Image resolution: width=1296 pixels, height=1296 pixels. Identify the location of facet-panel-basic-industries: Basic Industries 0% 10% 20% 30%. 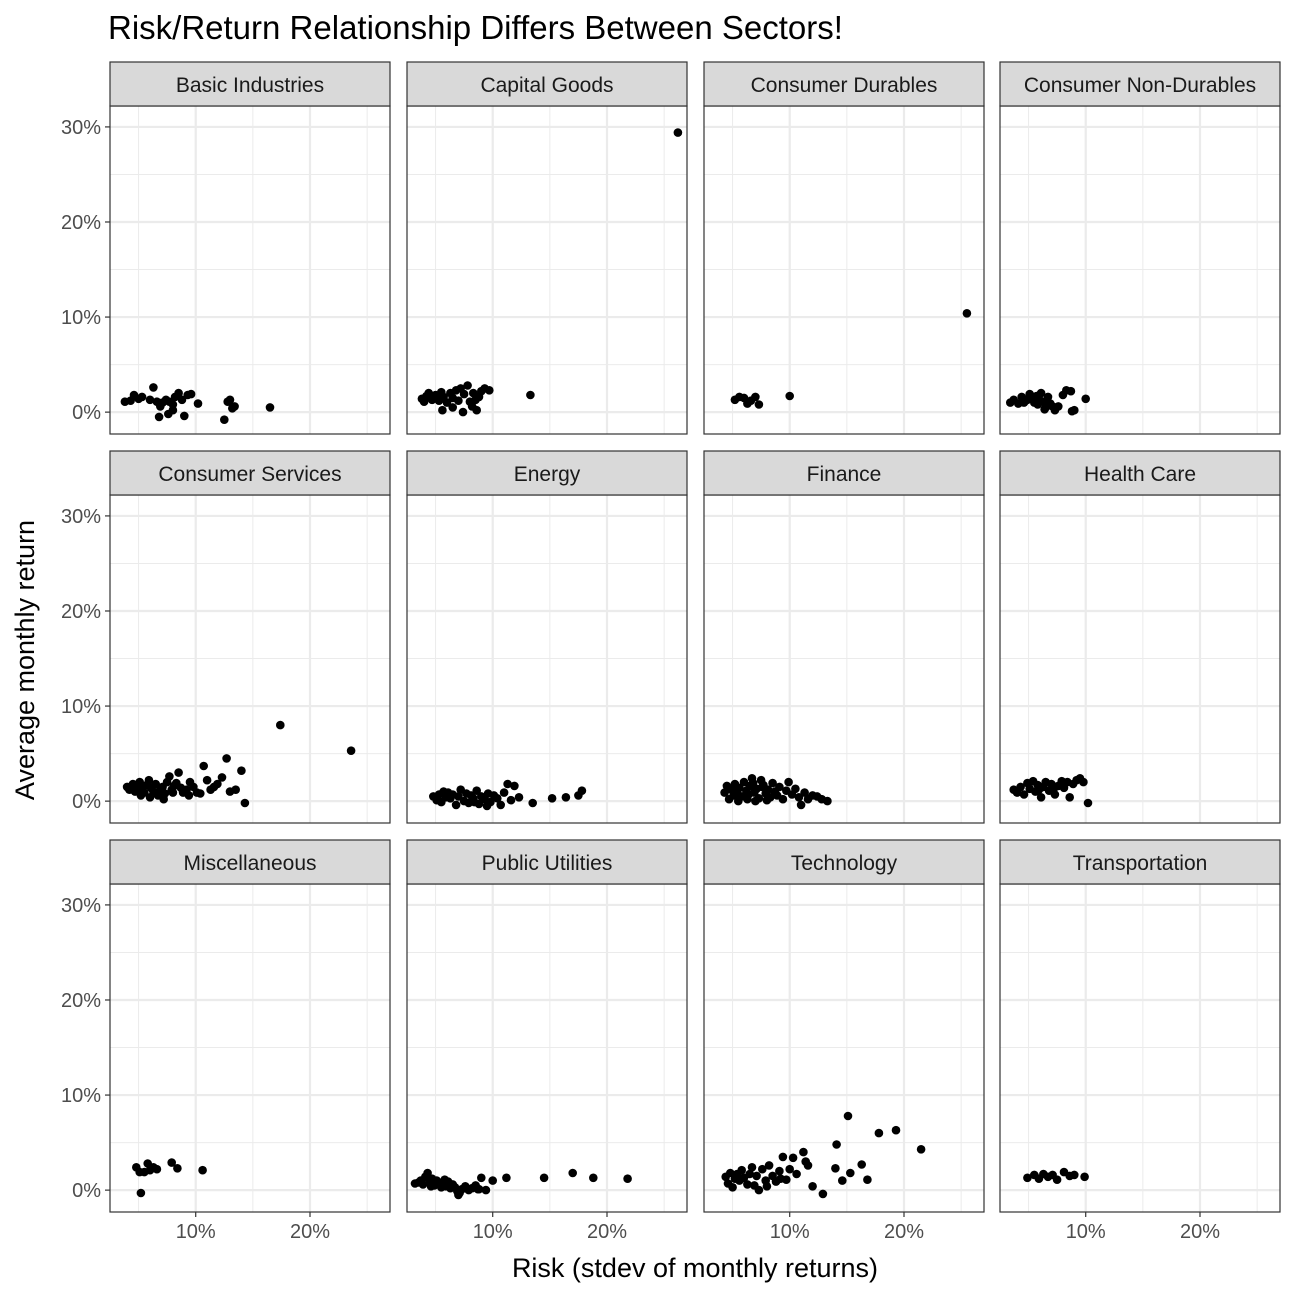
(226, 248).